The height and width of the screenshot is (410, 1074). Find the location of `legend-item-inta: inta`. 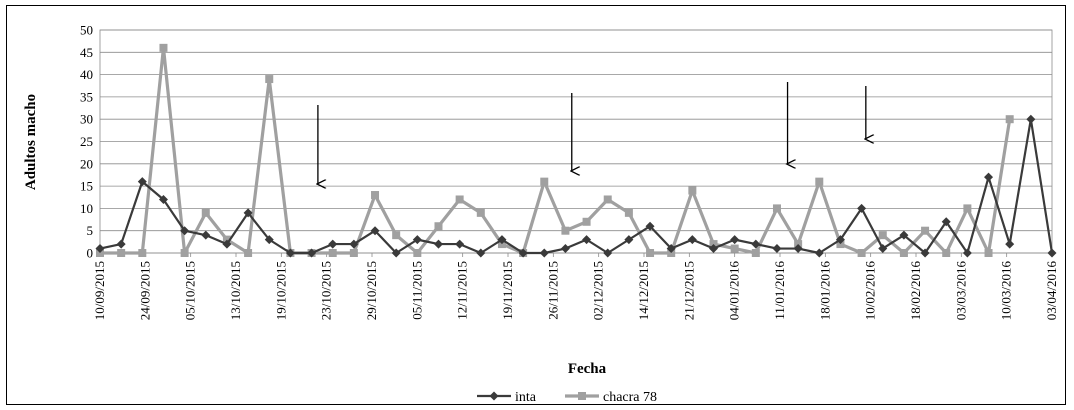

legend-item-inta: inta is located at coordinates (507, 397).